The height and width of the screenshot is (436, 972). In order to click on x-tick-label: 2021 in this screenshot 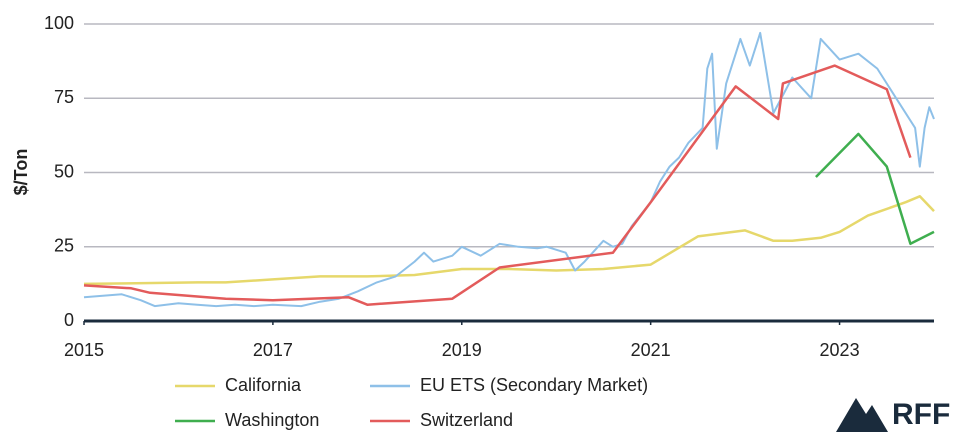, I will do `click(651, 350)`.